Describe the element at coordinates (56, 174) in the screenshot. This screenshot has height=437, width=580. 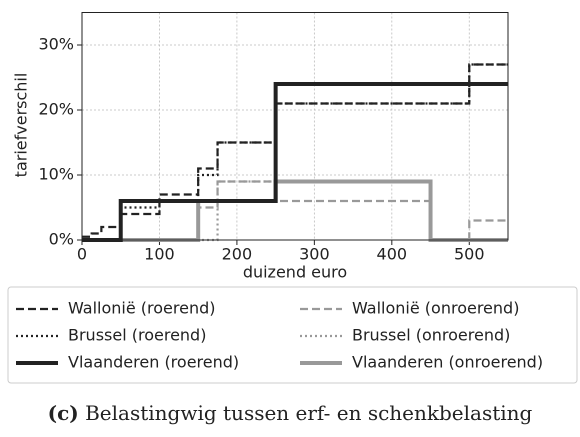
I see `y-tick-label: 10%` at that location.